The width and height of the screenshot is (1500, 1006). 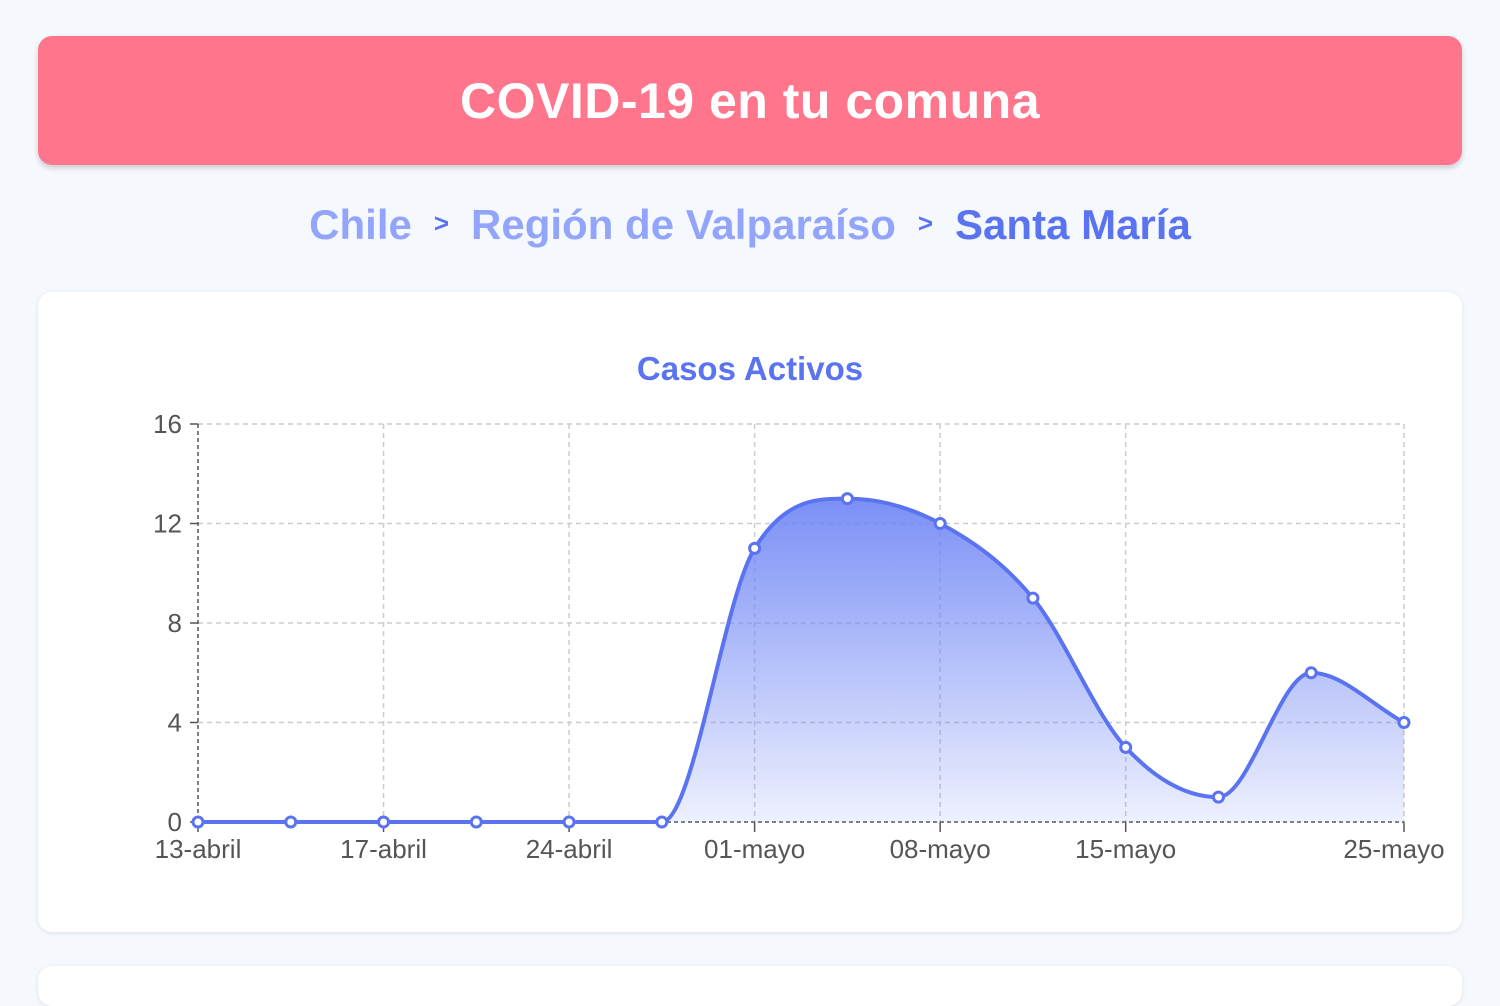 I want to click on next-card, so click(x=750, y=986).